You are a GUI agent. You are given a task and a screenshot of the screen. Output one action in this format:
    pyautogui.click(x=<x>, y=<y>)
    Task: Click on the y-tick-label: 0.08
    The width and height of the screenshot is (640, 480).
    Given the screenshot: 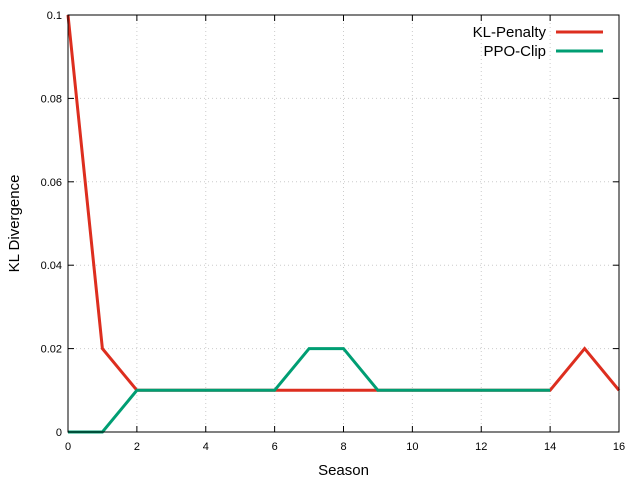 What is the action you would take?
    pyautogui.click(x=51, y=99)
    